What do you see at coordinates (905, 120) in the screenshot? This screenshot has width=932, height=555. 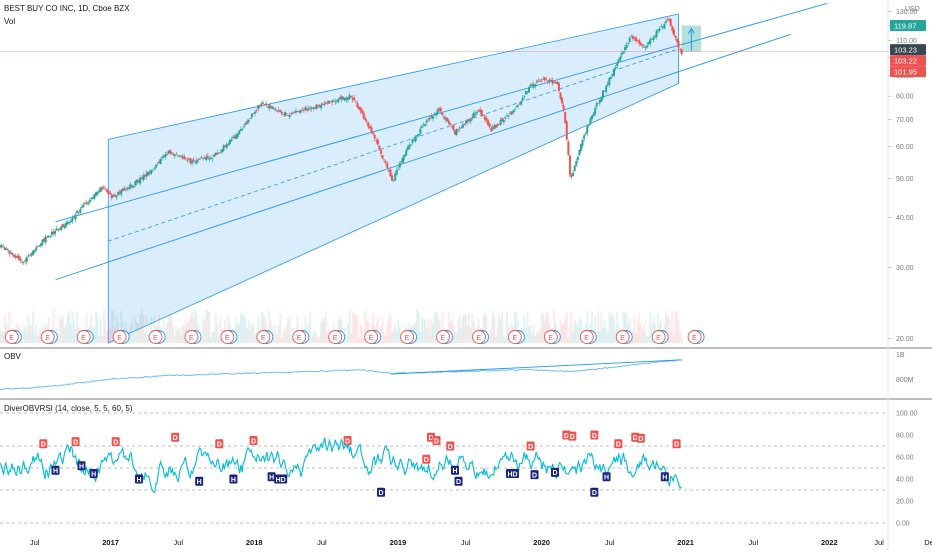 I see `price-tick-label: 70.00` at bounding box center [905, 120].